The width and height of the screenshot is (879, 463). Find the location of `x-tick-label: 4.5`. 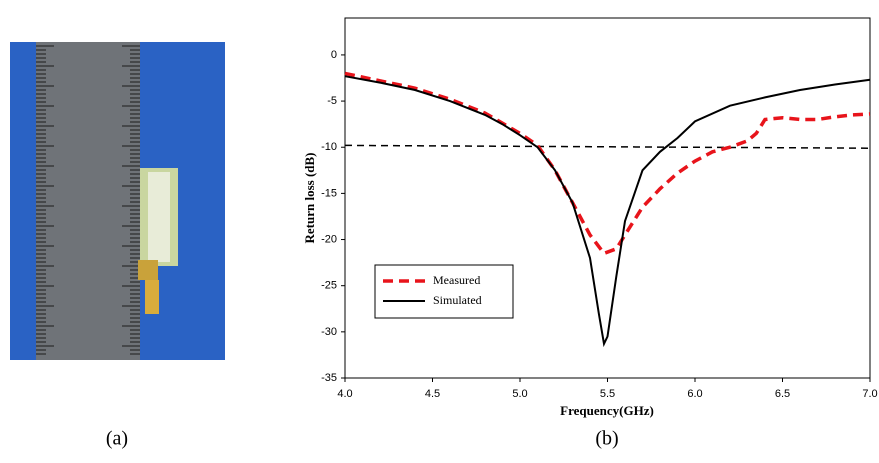

x-tick-label: 4.5 is located at coordinates (432, 394).